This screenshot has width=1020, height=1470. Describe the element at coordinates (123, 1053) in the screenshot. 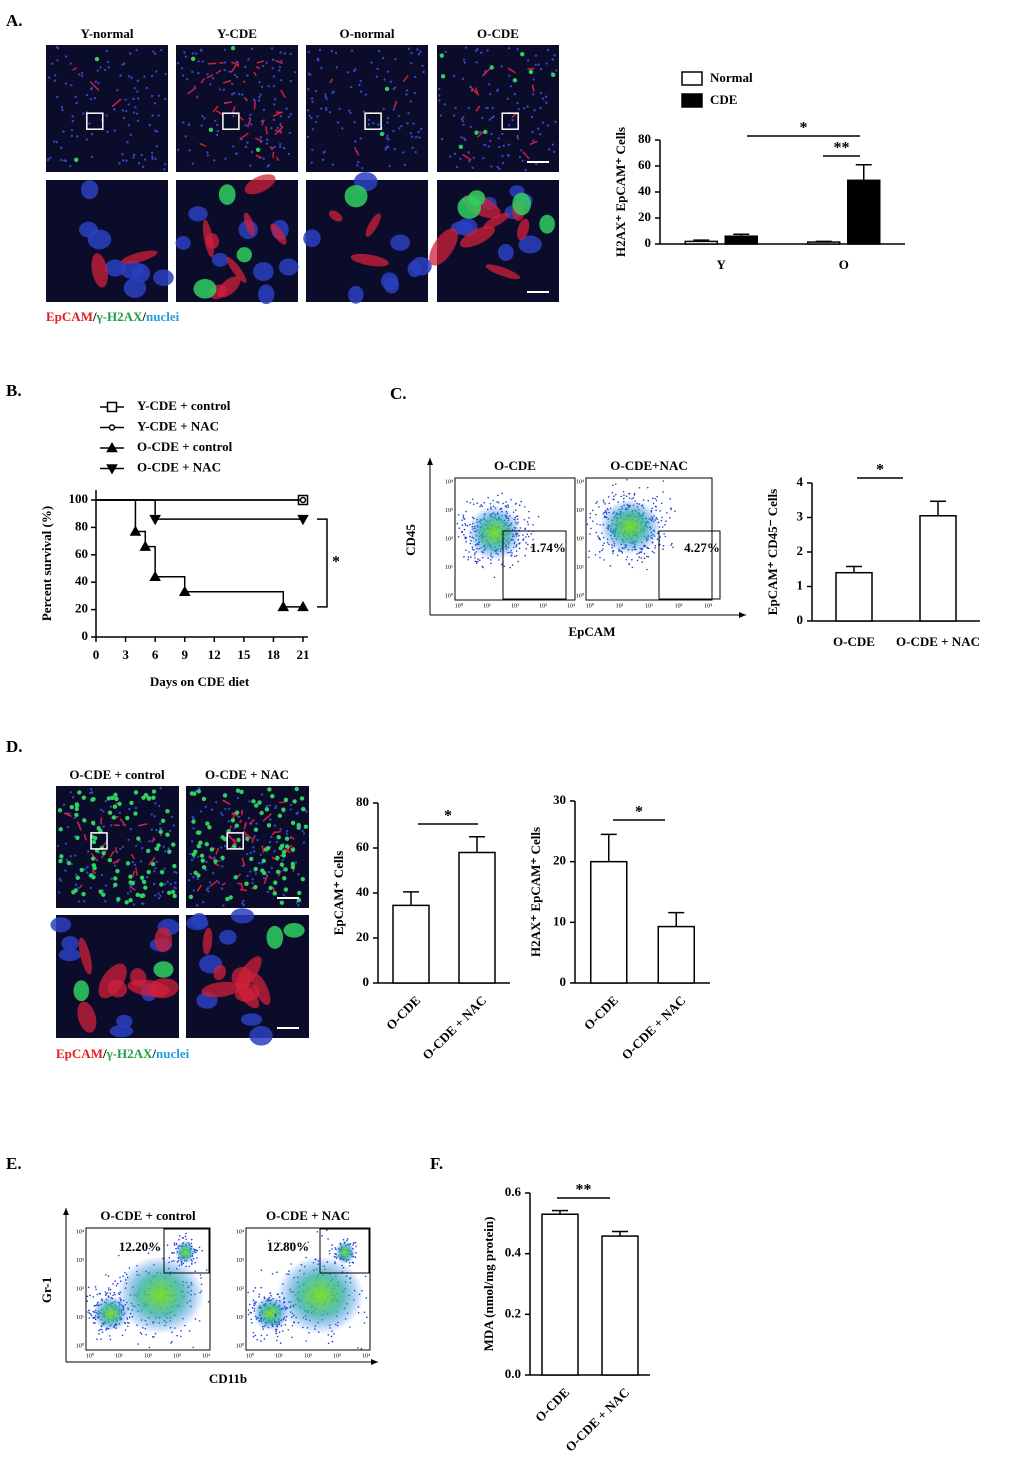

I see `stain-legend: EpCAM/γ-H2AX/nuclei` at that location.